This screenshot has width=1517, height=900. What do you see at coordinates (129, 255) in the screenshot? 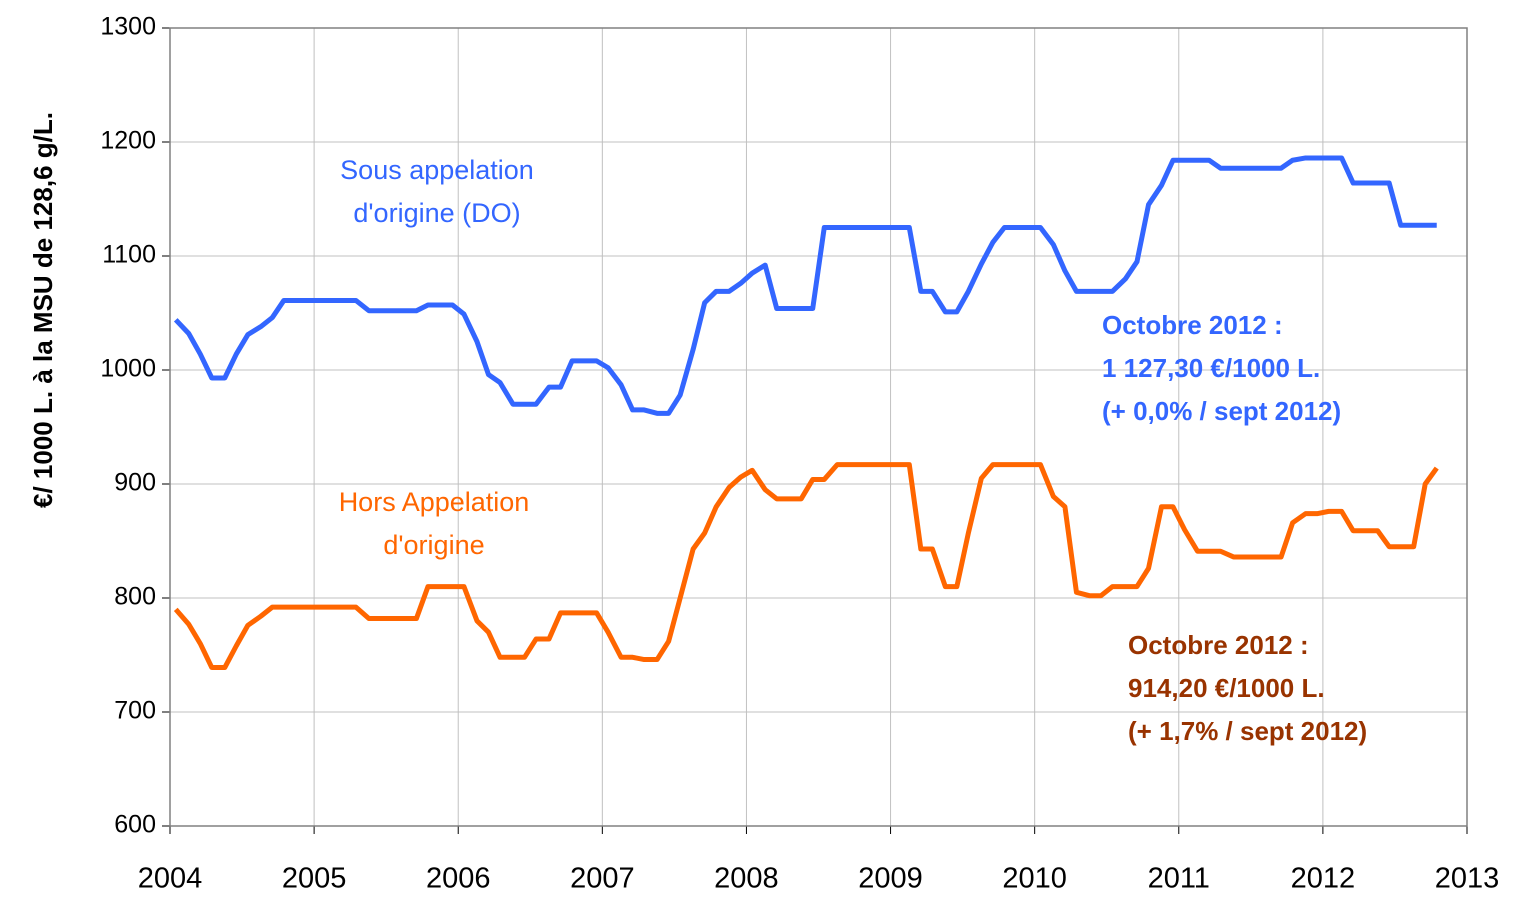
I see `y-tick-label: 1100` at bounding box center [129, 255].